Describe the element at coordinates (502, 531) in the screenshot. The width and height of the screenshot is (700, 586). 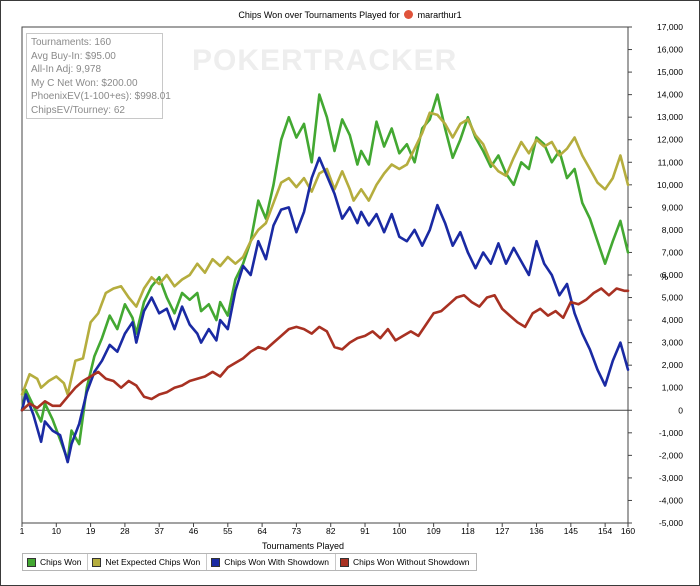
I see `x-tick-label: 127` at that location.